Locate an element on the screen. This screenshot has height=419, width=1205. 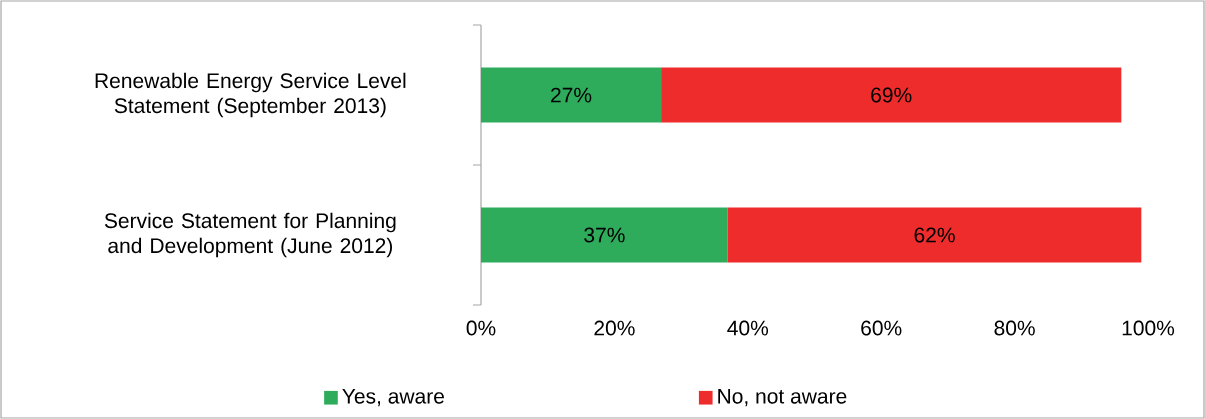
y-tick-label: Service Statement for Planning and Development (June 2012) is located at coordinates (250, 235).